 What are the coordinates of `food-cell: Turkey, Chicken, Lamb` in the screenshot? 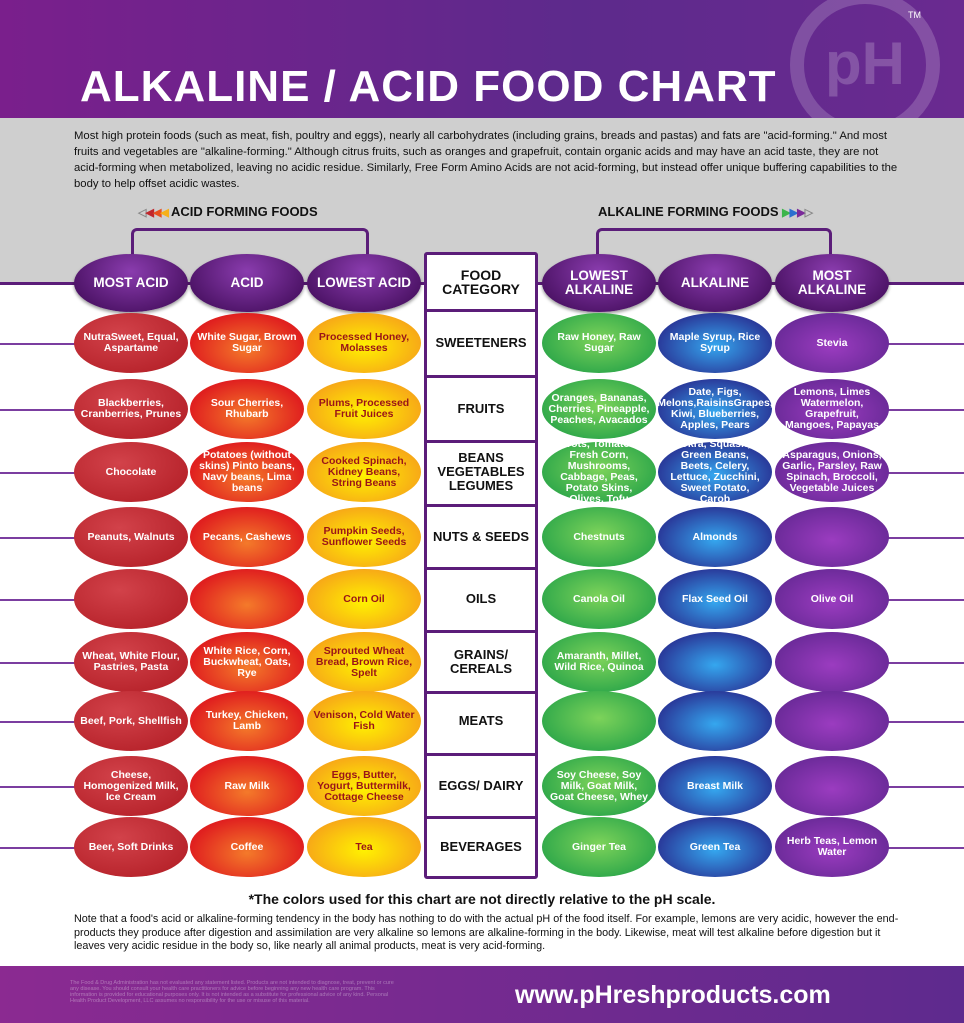 It's located at (247, 721).